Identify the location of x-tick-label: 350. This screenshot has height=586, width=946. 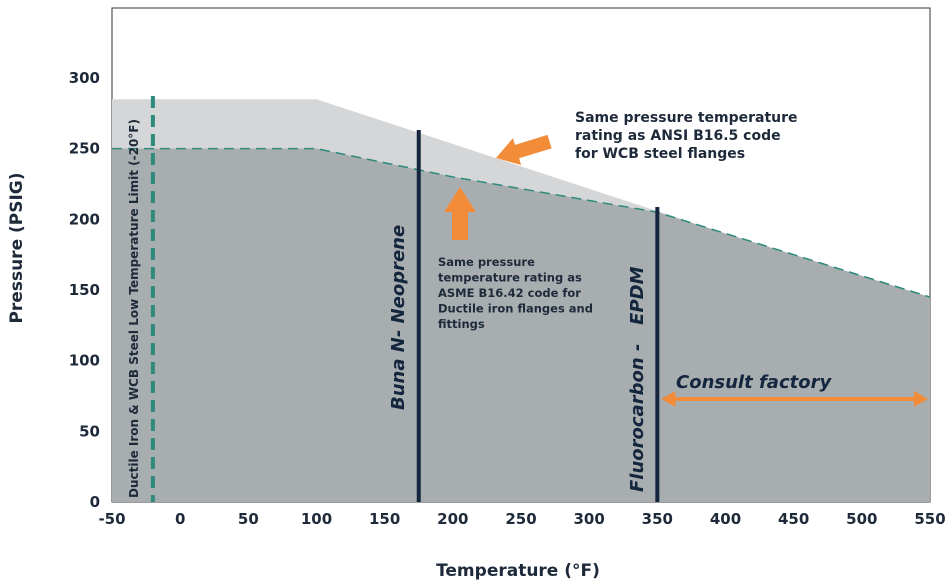
(657, 519).